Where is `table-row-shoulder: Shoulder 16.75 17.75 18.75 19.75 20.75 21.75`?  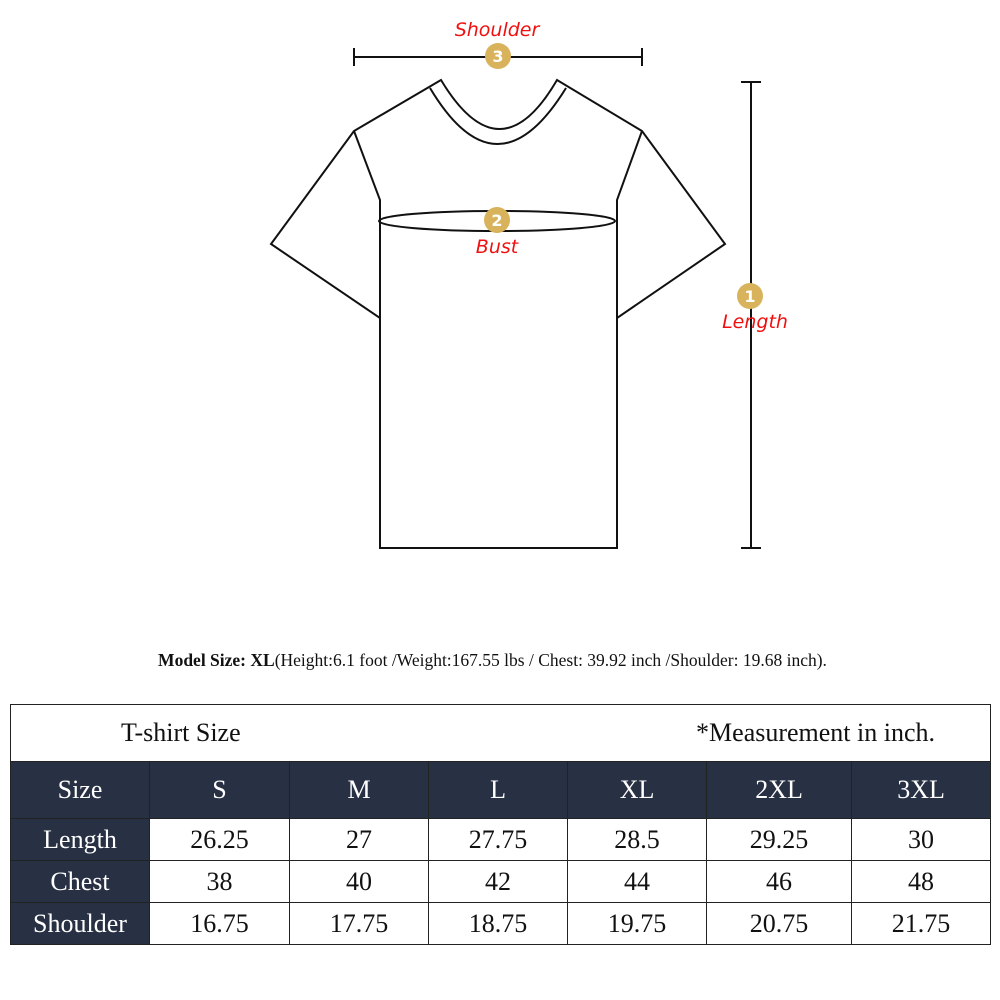
table-row-shoulder: Shoulder 16.75 17.75 18.75 19.75 20.75 21.75 is located at coordinates (501, 923).